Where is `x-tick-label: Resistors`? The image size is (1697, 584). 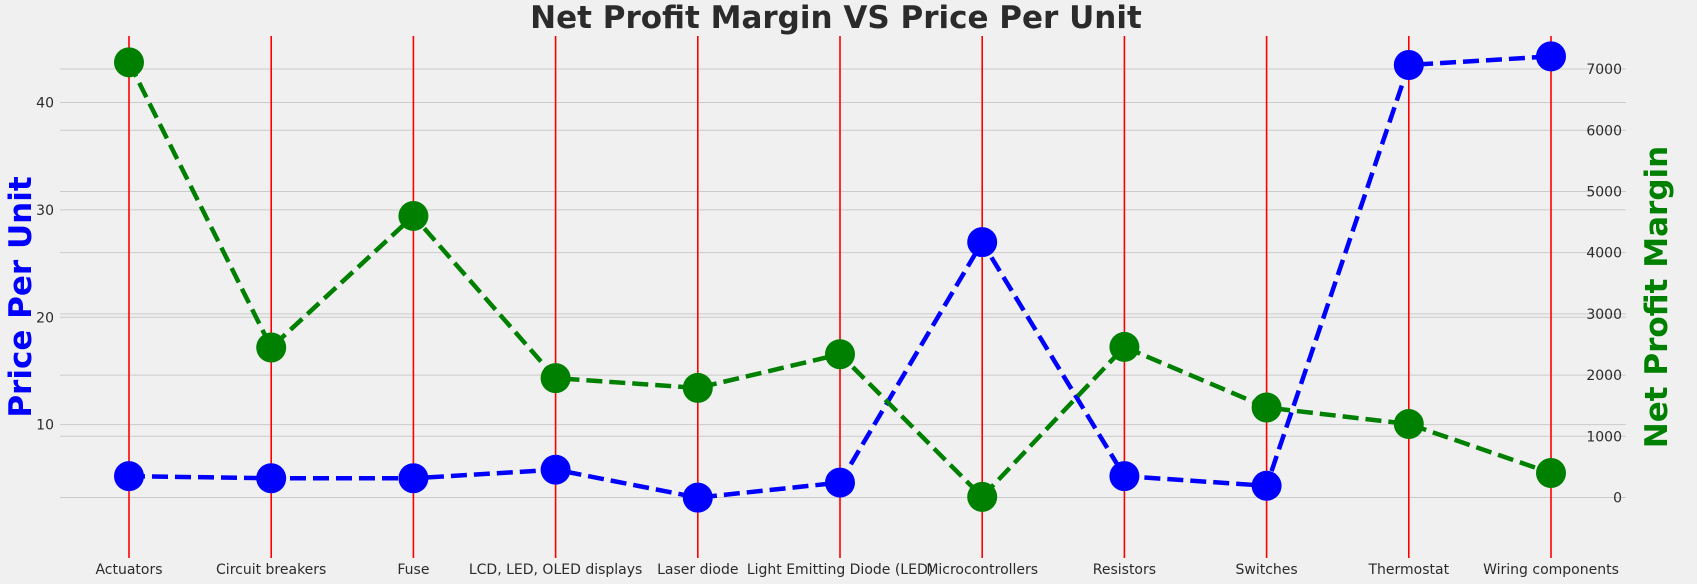 x-tick-label: Resistors is located at coordinates (1124, 570).